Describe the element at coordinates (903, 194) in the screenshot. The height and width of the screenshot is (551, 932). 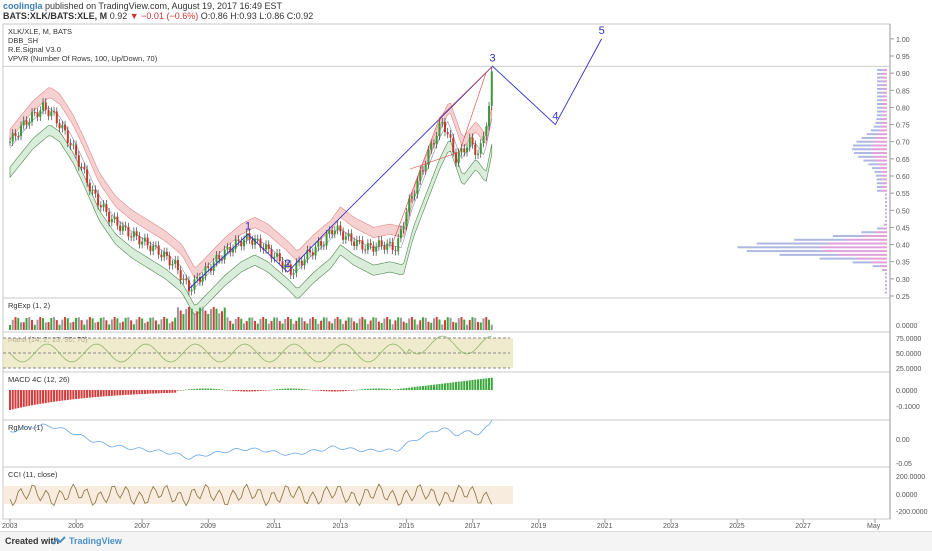
I see `y-tick-label: 0.55` at that location.